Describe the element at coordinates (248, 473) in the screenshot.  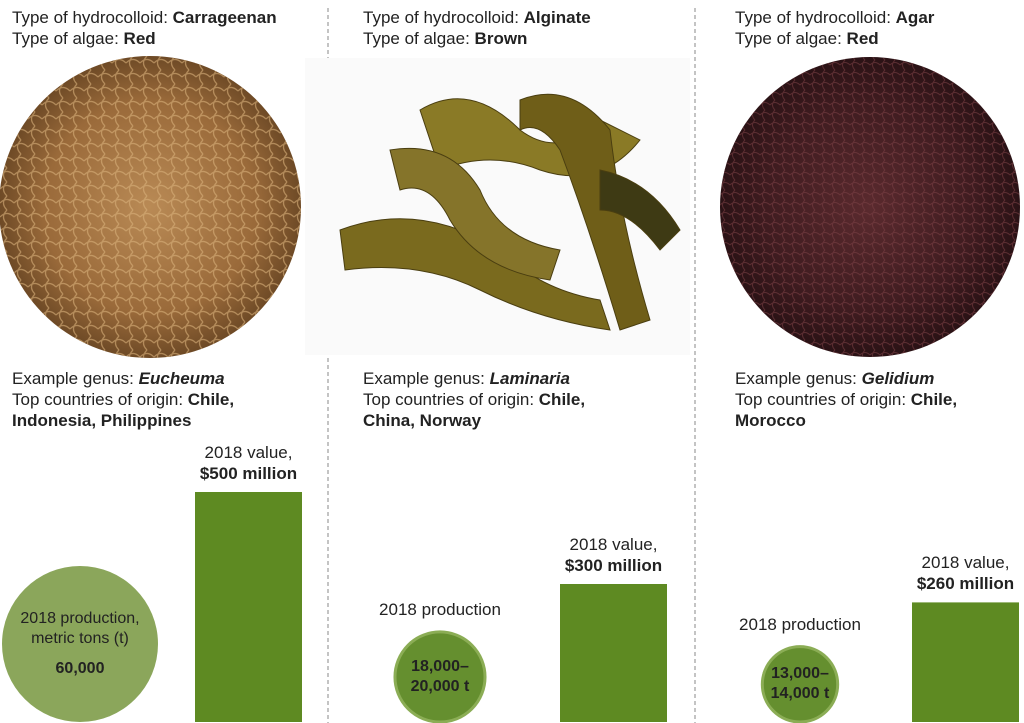
I see `value-amount: $500 million` at that location.